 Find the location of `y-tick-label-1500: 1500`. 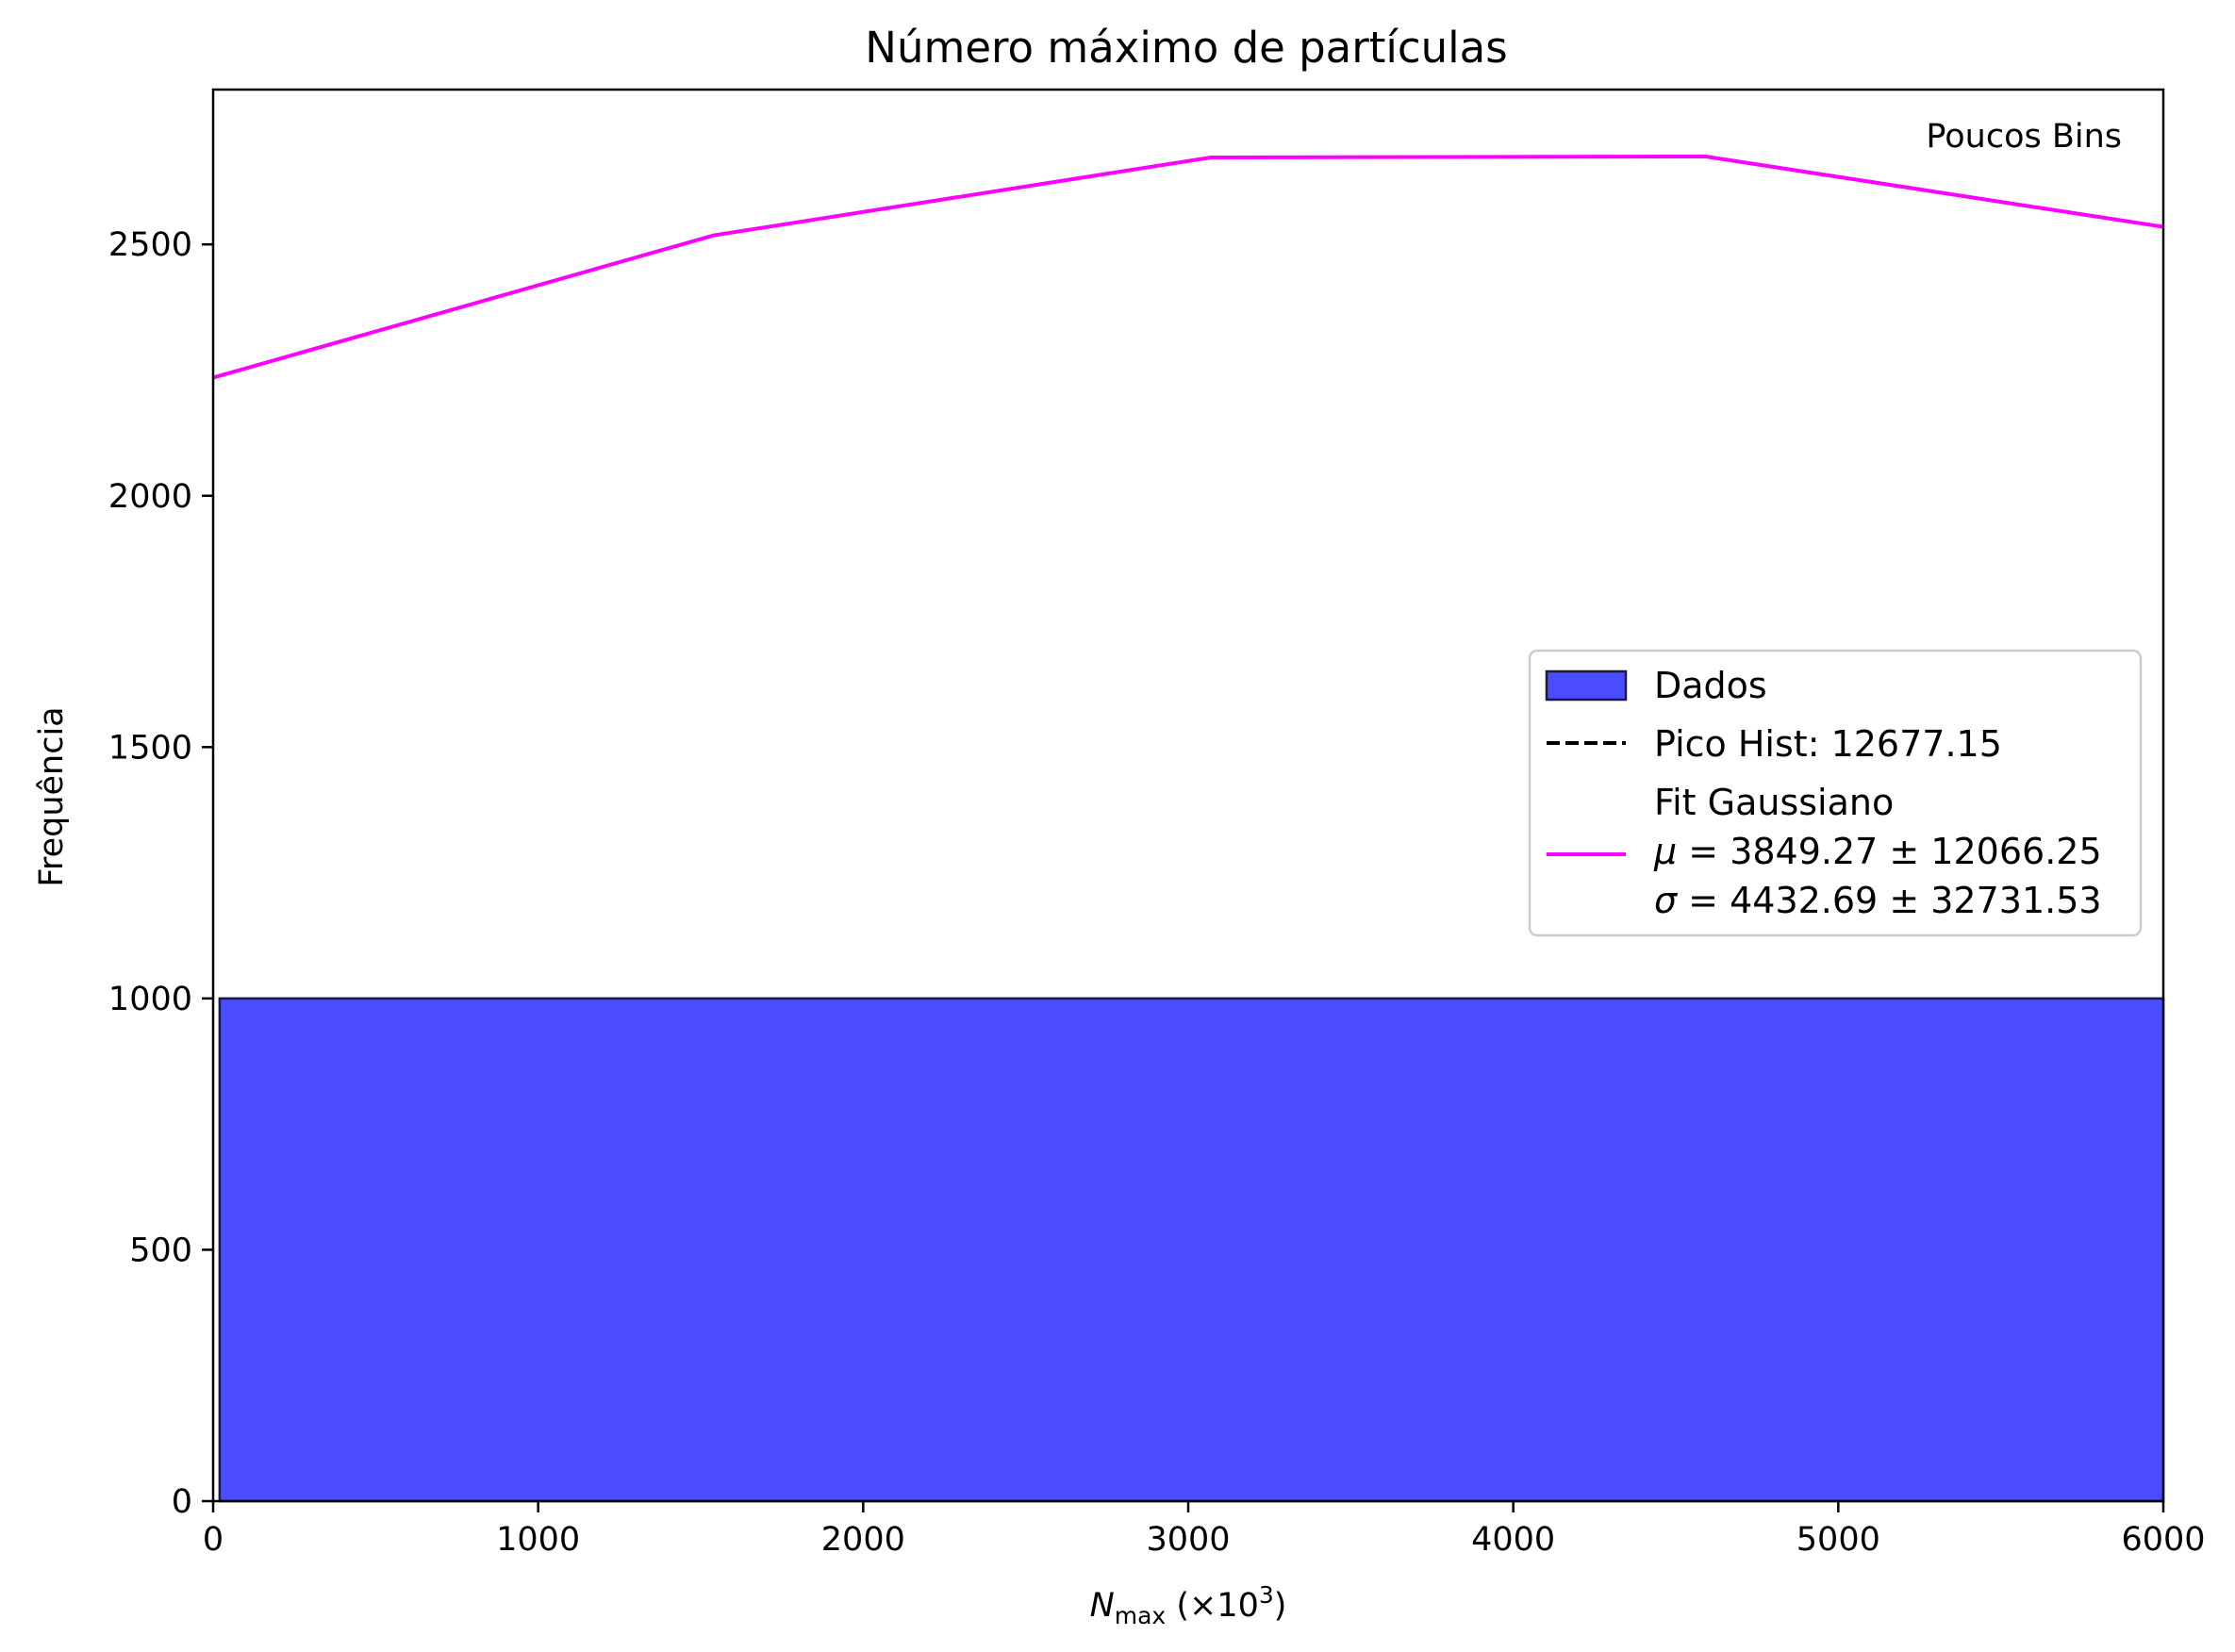

y-tick-label-1500: 1500 is located at coordinates (150, 748).